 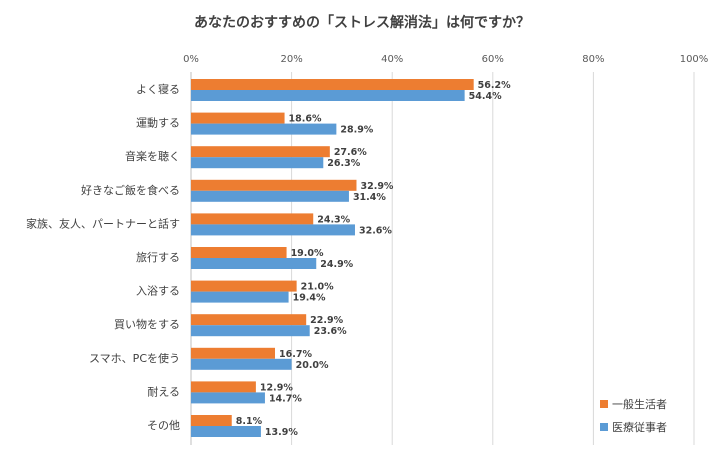 What do you see at coordinates (163, 391) in the screenshot?
I see `category-label: 耐える` at bounding box center [163, 391].